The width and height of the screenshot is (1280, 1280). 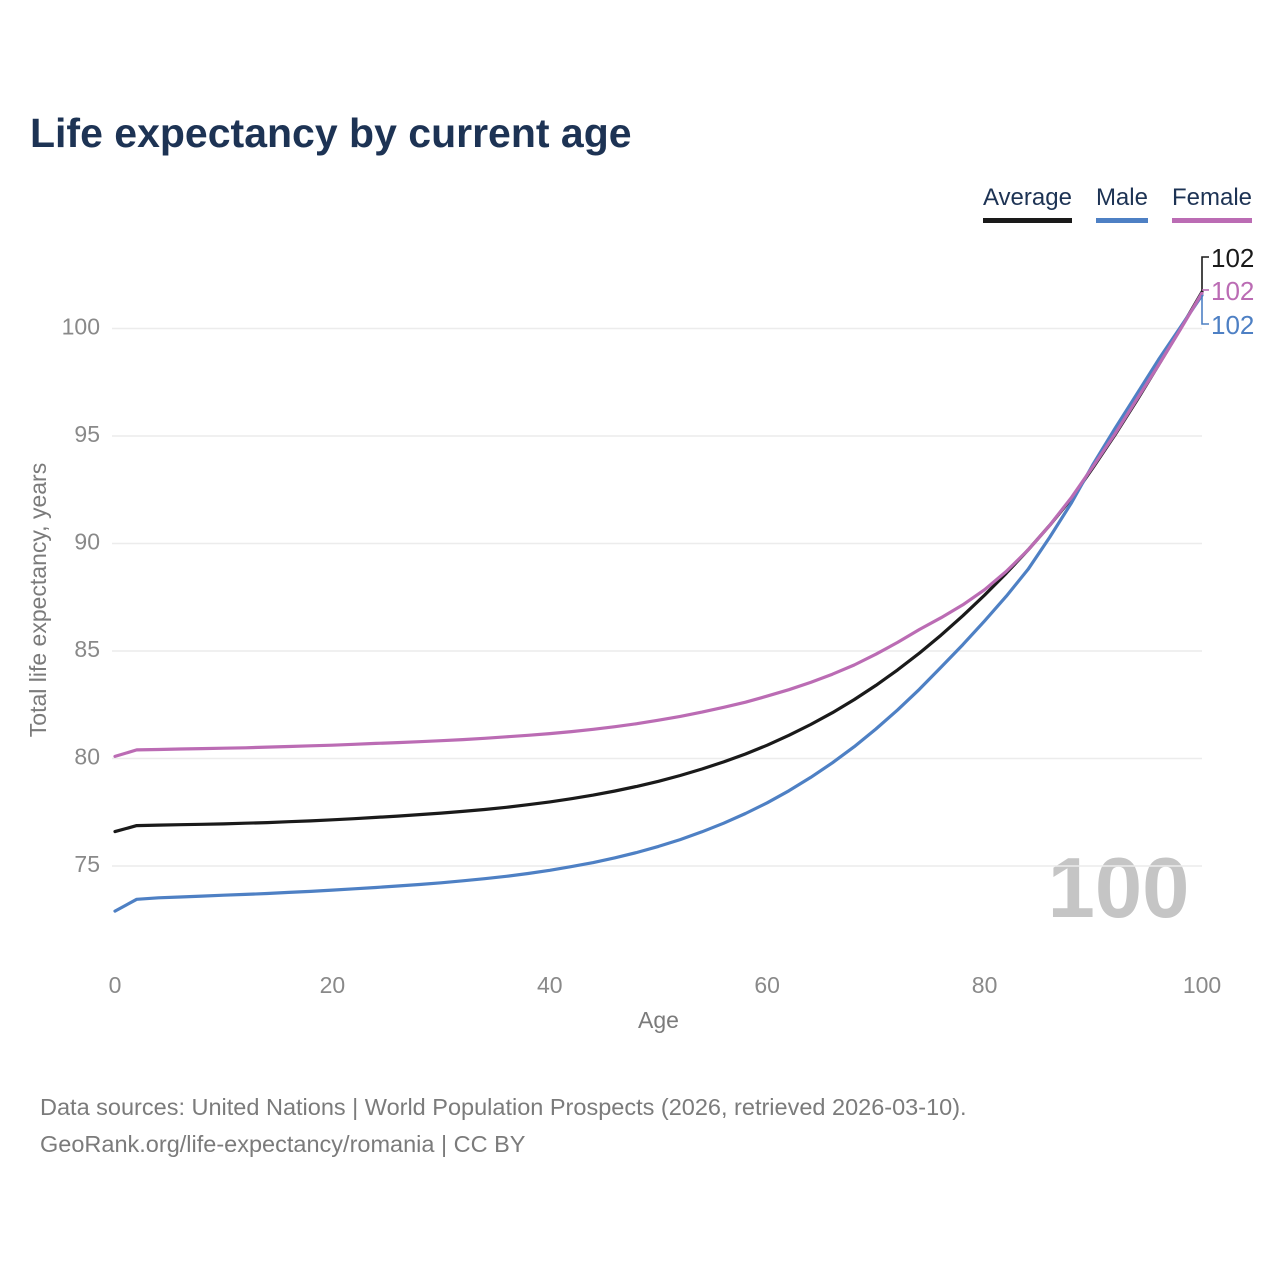 I want to click on y-tick-100: 100, so click(x=81, y=327).